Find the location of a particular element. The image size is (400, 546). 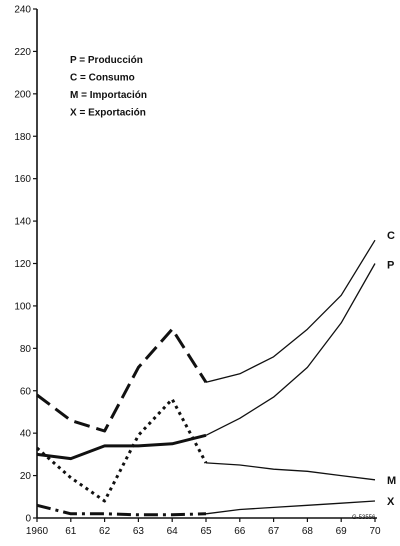

x-tick-label: 65 is located at coordinates (206, 531).